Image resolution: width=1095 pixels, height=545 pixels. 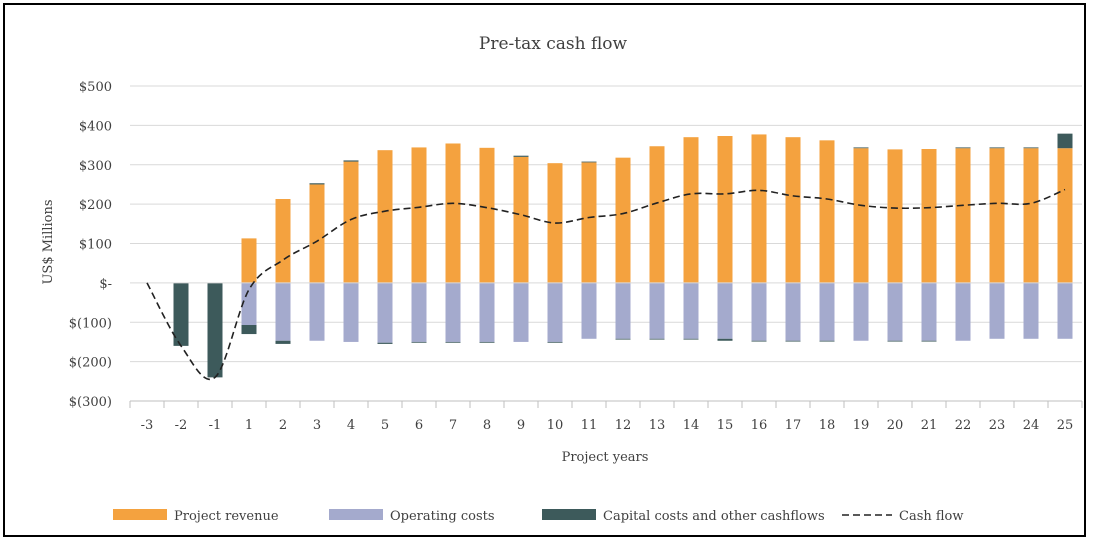 I want to click on x-tick-label: -3, so click(x=147, y=425).